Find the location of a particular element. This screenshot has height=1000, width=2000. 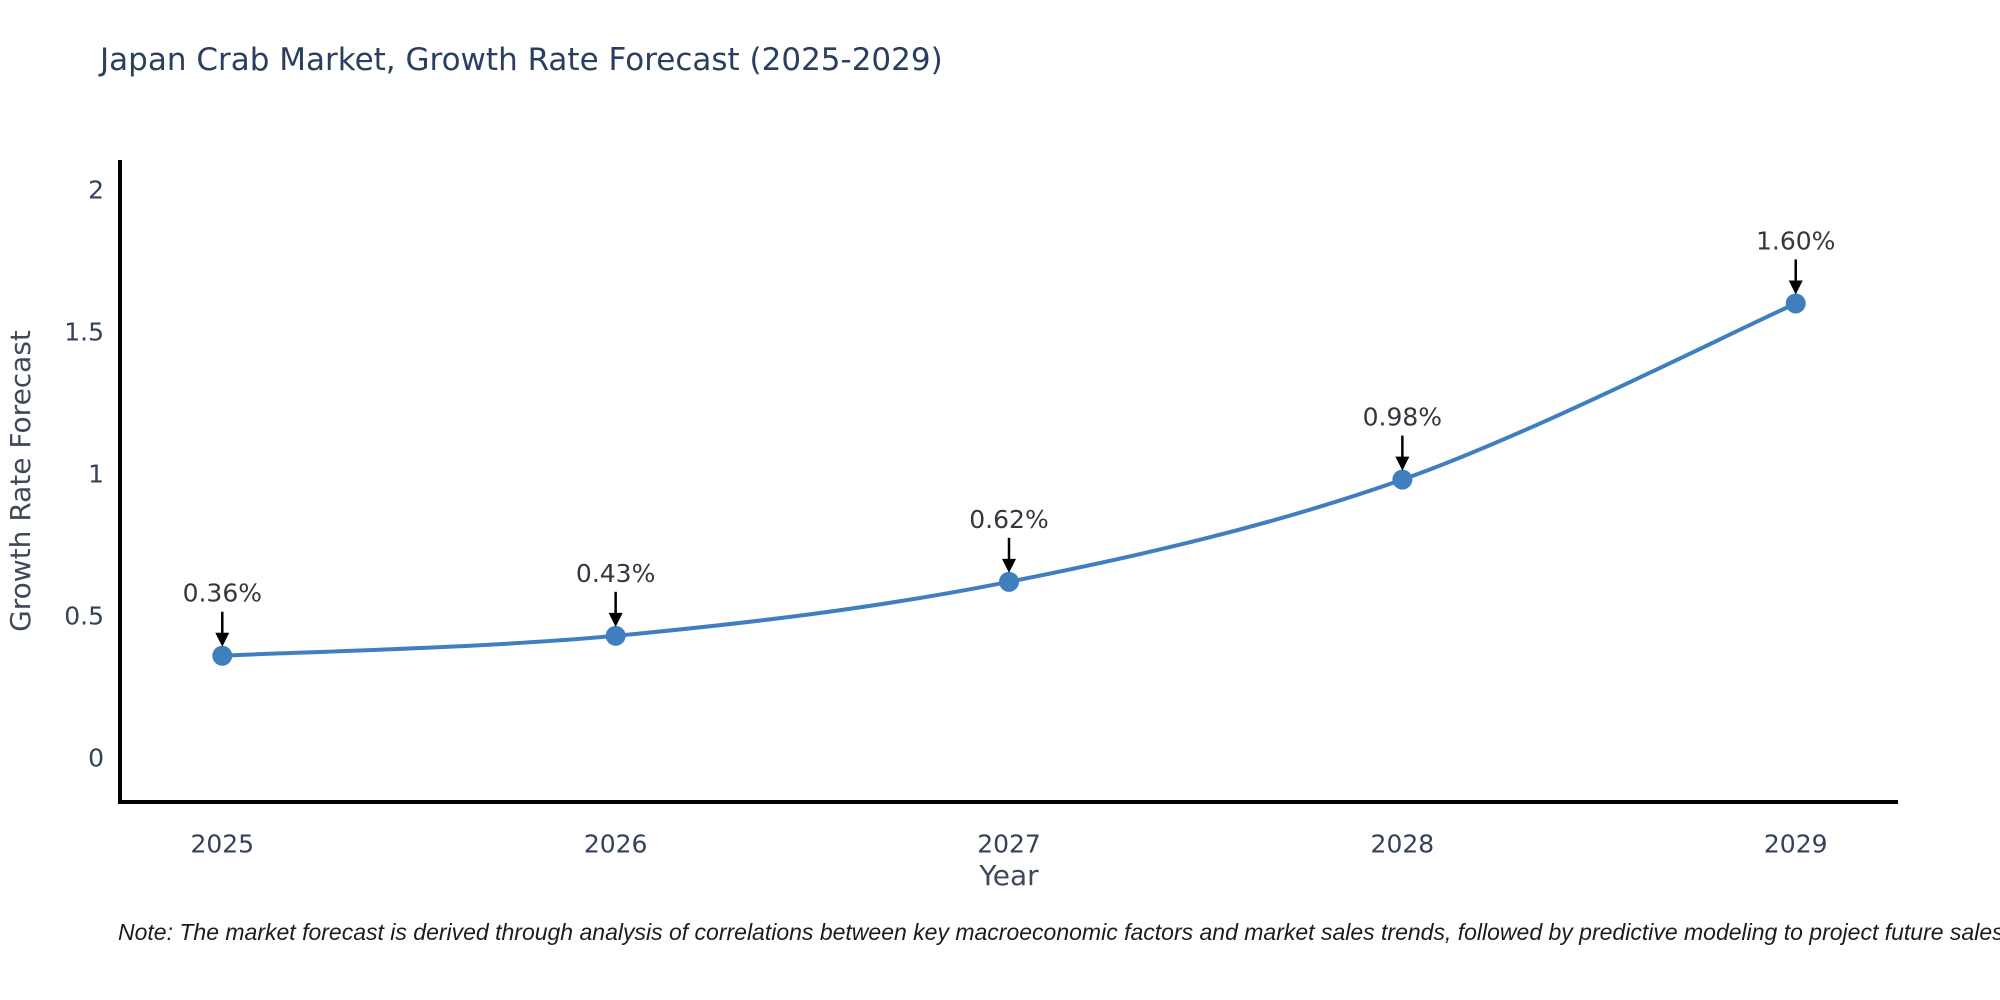

x-tick-label: 2028 is located at coordinates (1403, 843).